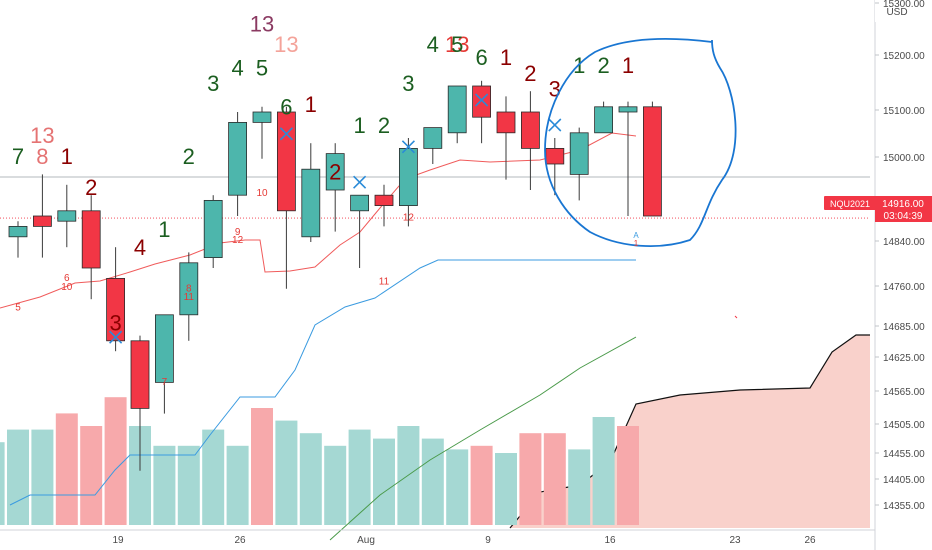 This screenshot has width=932, height=550. Describe the element at coordinates (904, 480) in the screenshot. I see `price-tick-label: 14405.00` at that location.